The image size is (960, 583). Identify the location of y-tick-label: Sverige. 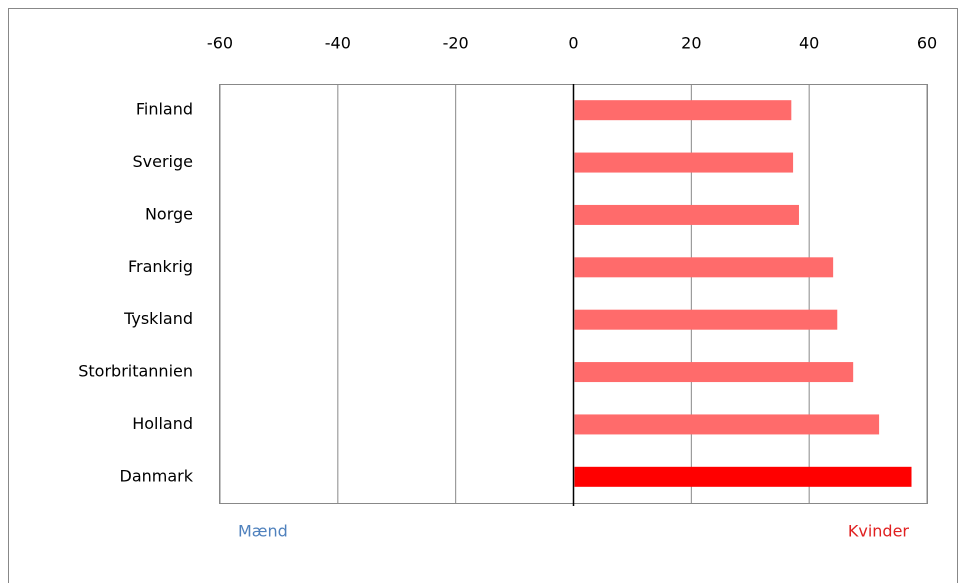
(163, 161).